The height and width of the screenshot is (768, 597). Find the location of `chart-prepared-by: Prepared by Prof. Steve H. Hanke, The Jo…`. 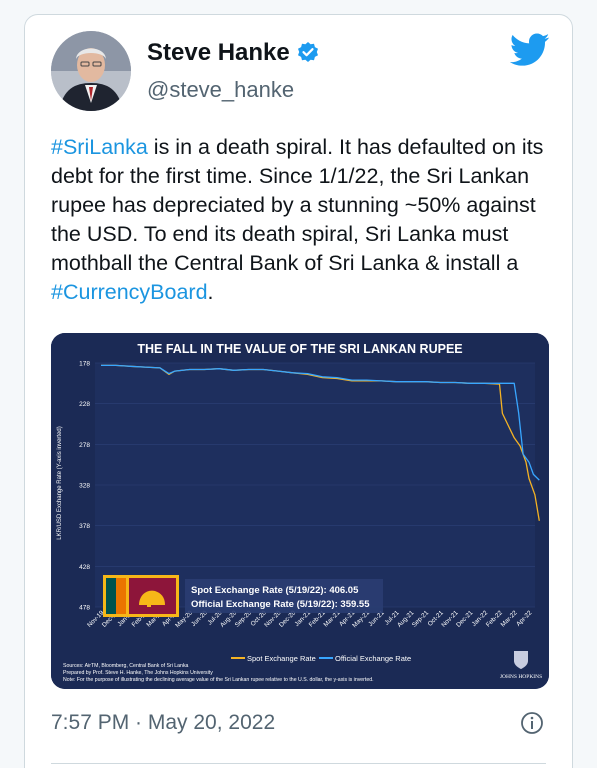

chart-prepared-by: Prepared by Prof. Steve H. Hanke, The Jo… is located at coordinates (138, 673).